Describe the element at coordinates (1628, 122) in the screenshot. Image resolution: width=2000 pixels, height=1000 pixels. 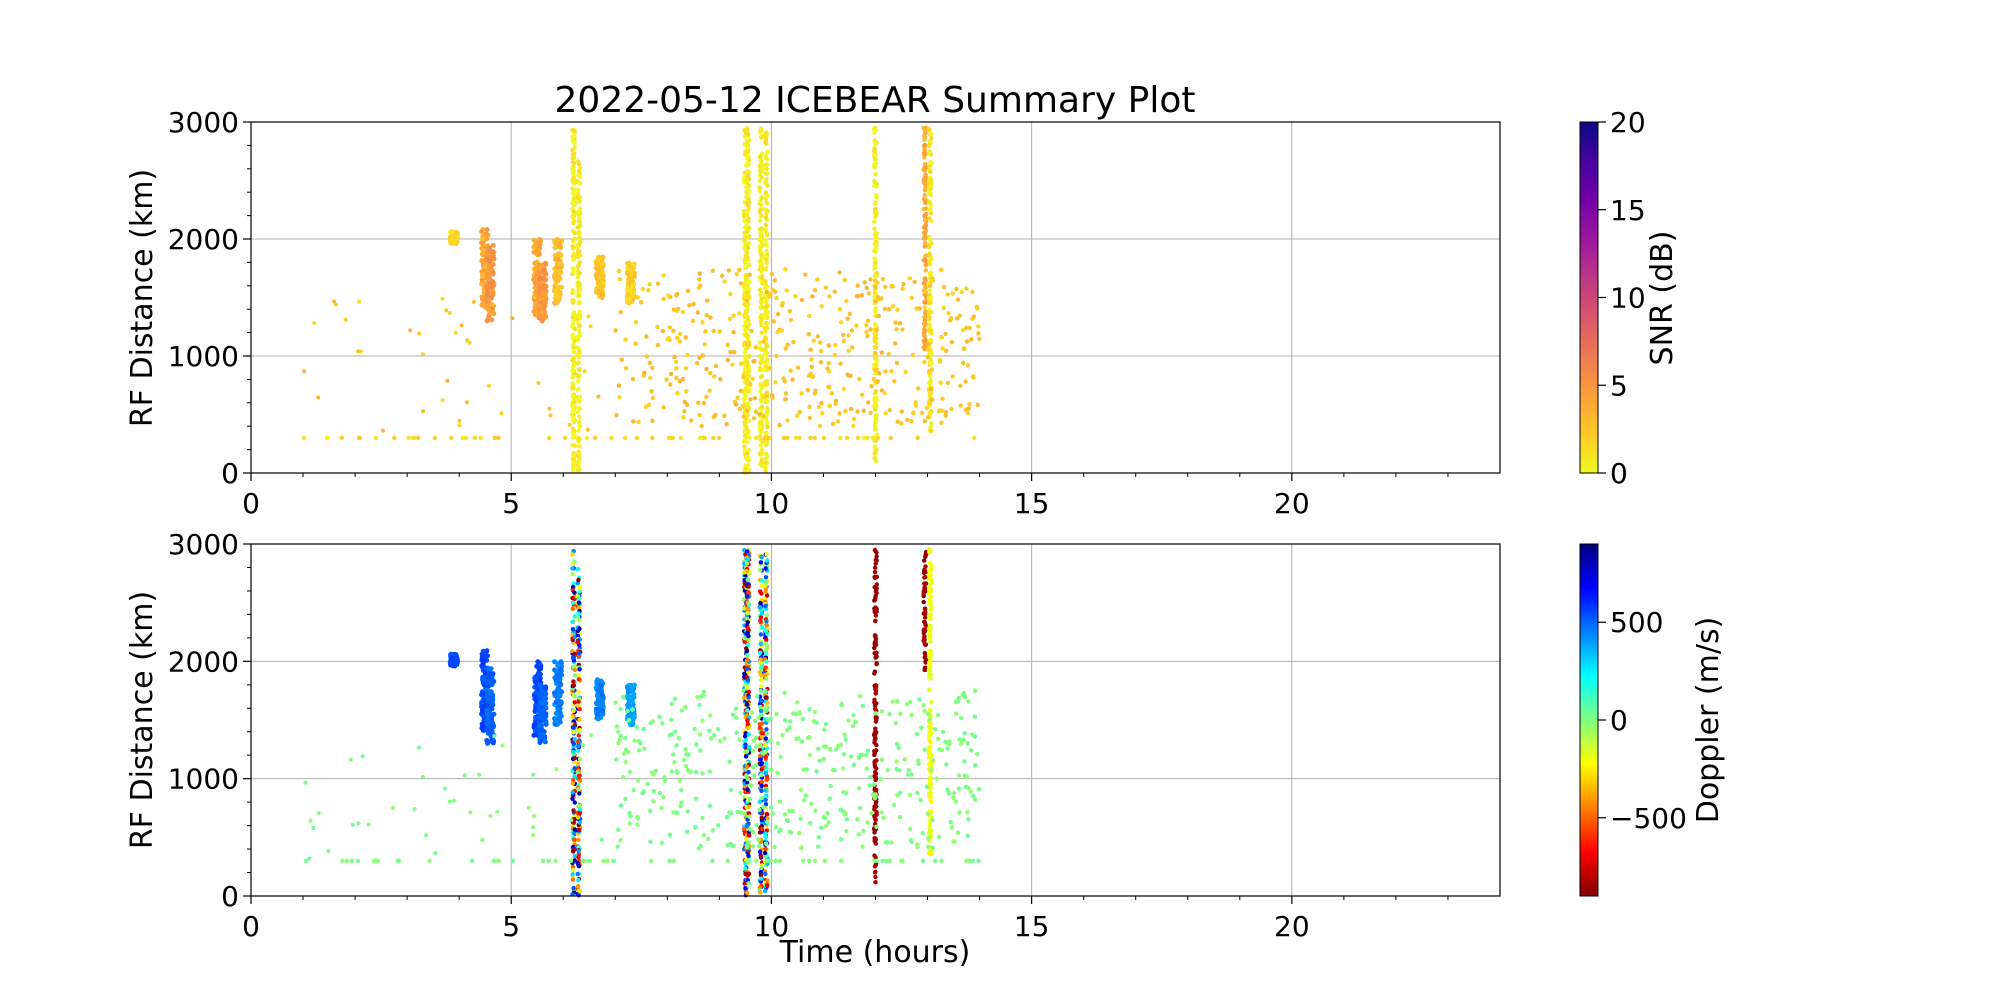
I see `snr-colorbar-tick-label: 20` at that location.